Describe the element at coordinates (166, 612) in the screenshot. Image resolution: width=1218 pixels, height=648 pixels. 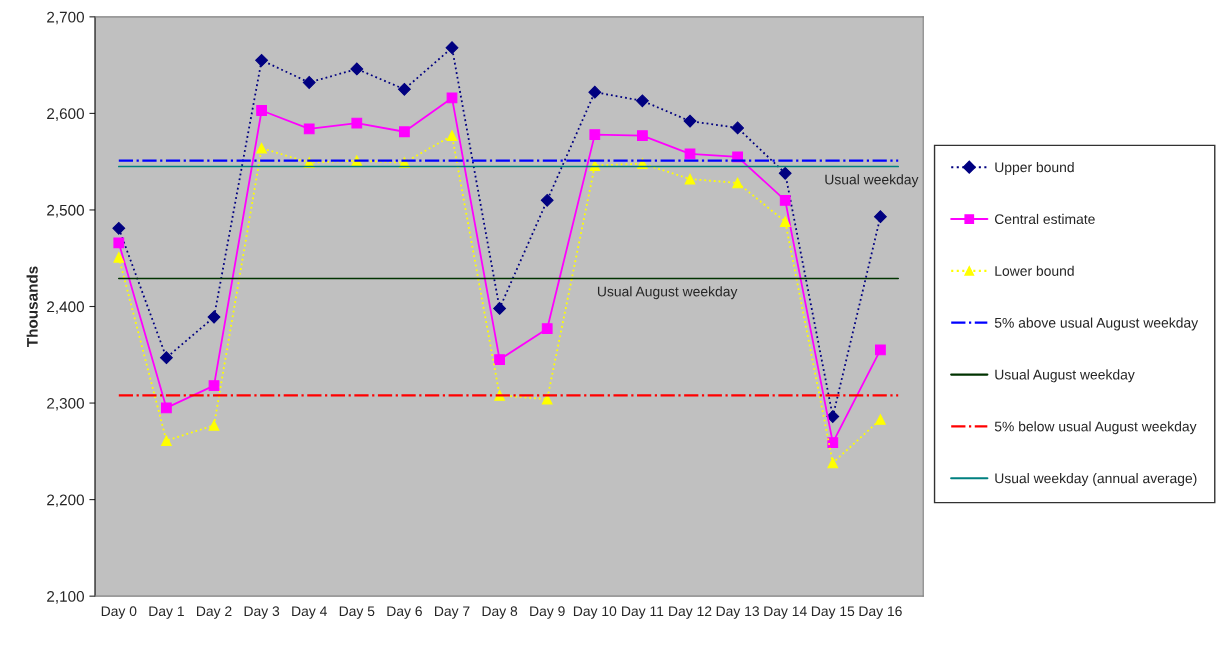
I see `x-tick-label: Day 1` at that location.